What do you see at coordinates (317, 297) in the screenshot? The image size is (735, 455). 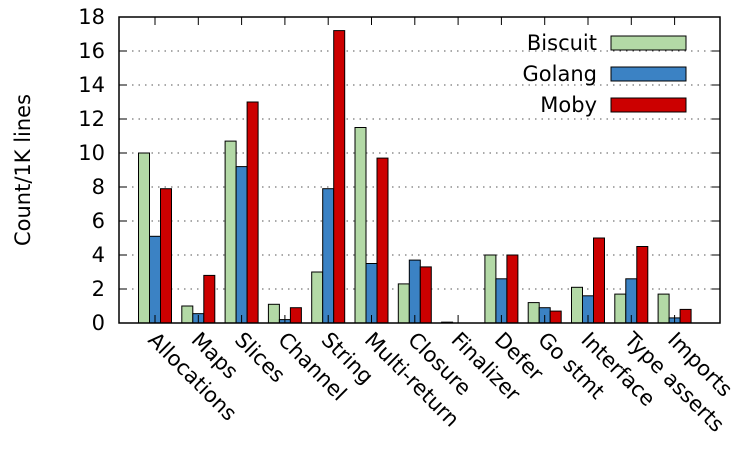 I see `bar-biscuit-string` at bounding box center [317, 297].